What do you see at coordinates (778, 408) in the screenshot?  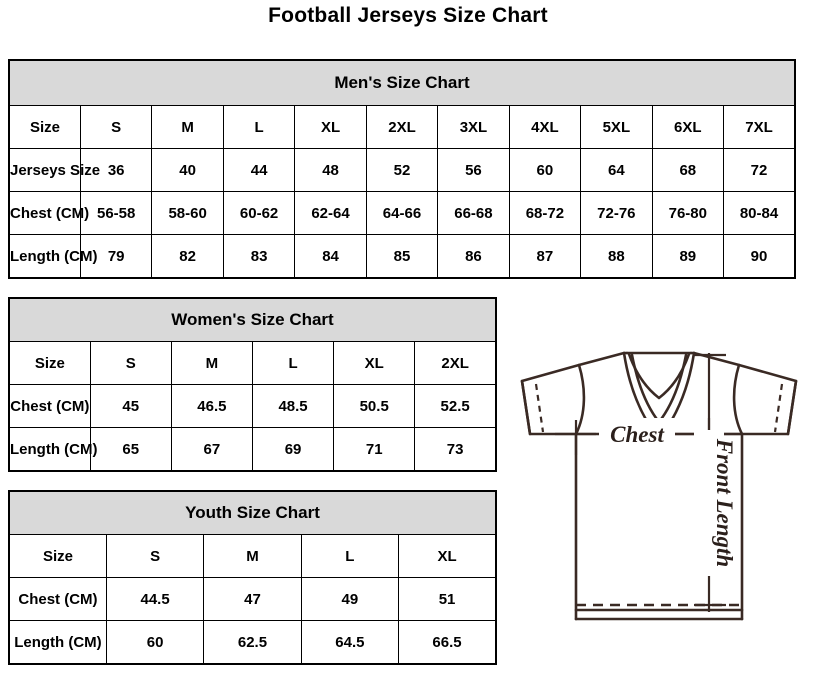 I see `right-sleeve-hem-stitch` at bounding box center [778, 408].